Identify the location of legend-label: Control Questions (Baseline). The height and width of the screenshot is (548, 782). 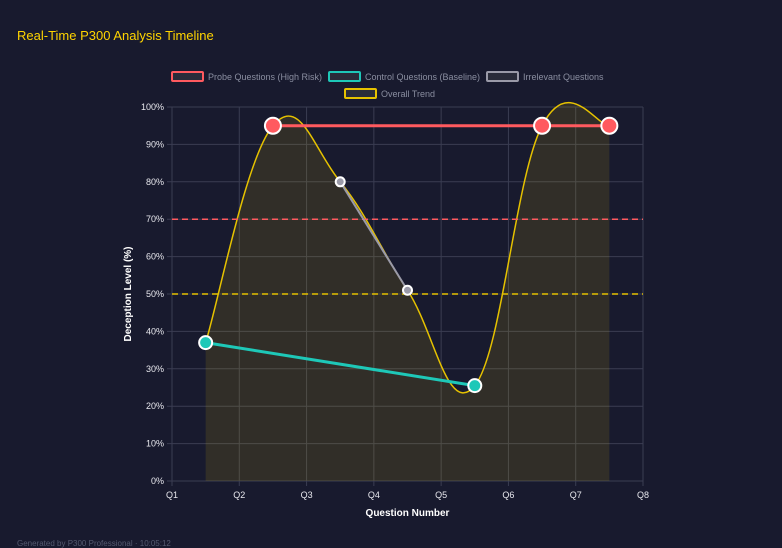
(422, 77).